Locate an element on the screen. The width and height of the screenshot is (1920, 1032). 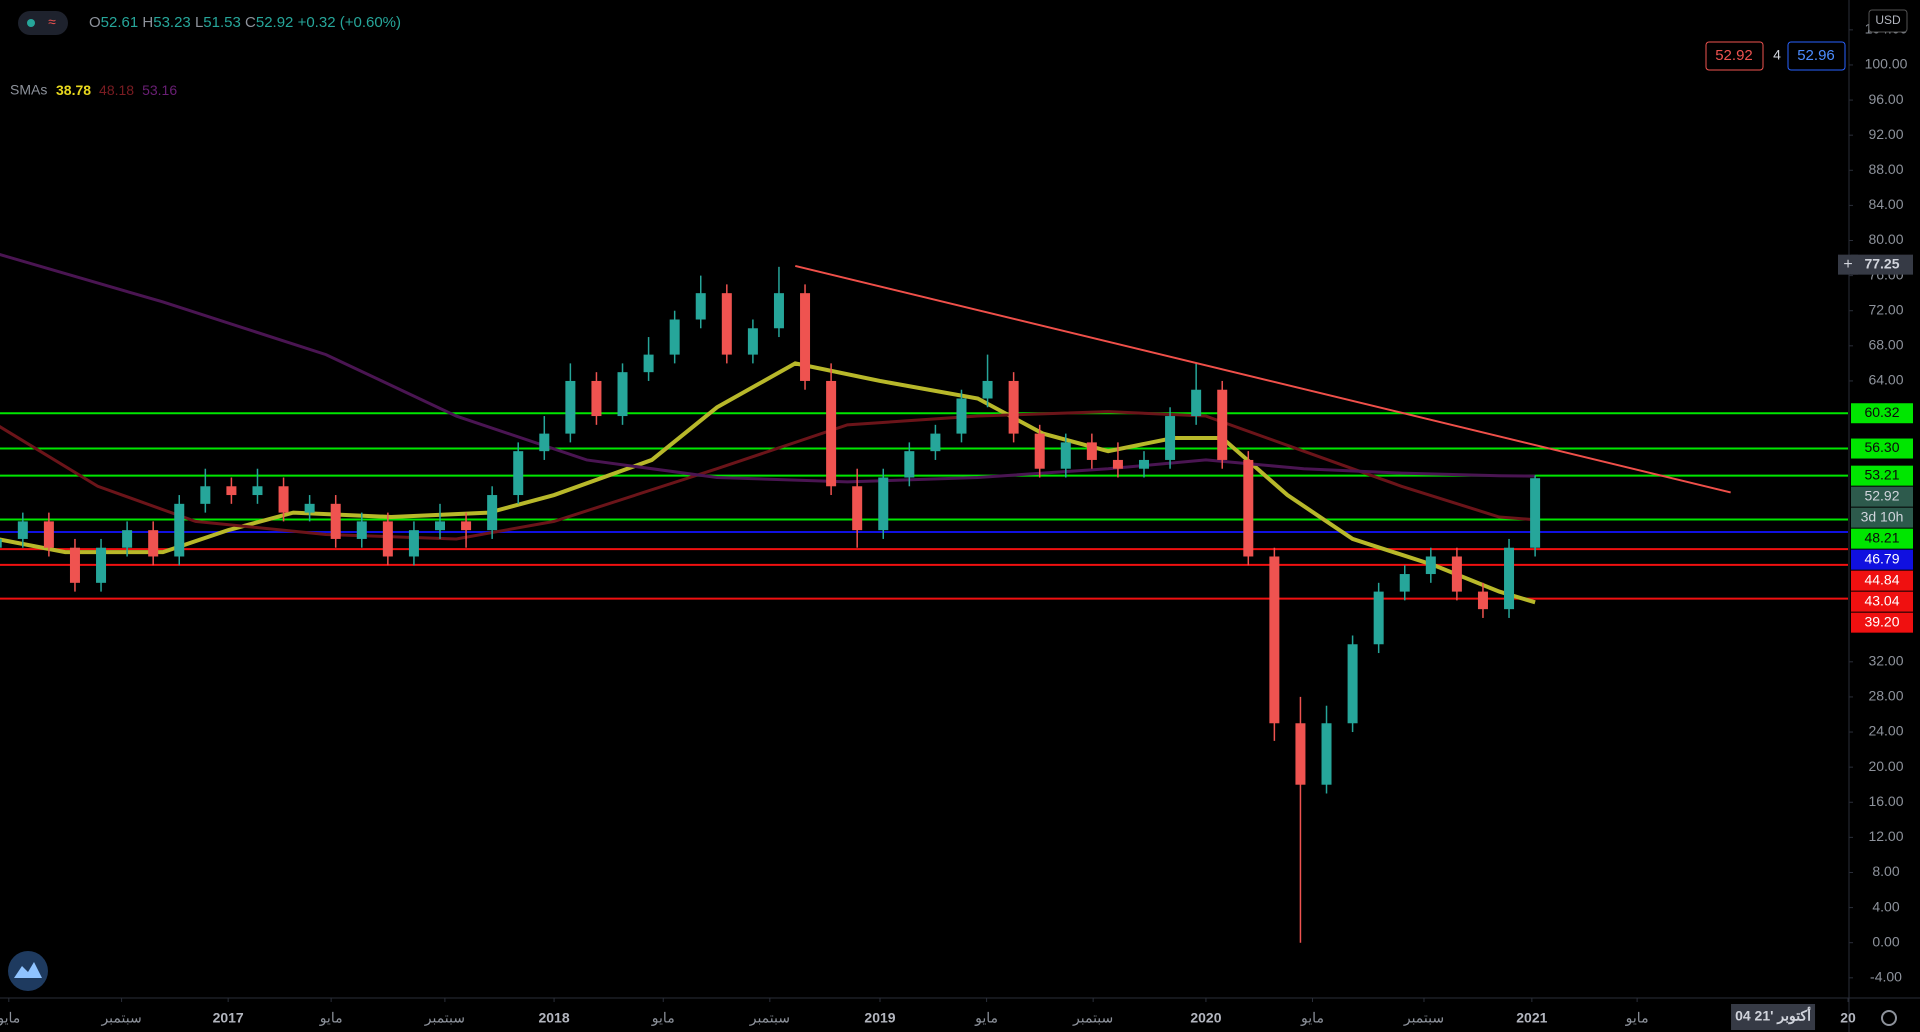
logo-shape is located at coordinates (28, 970).